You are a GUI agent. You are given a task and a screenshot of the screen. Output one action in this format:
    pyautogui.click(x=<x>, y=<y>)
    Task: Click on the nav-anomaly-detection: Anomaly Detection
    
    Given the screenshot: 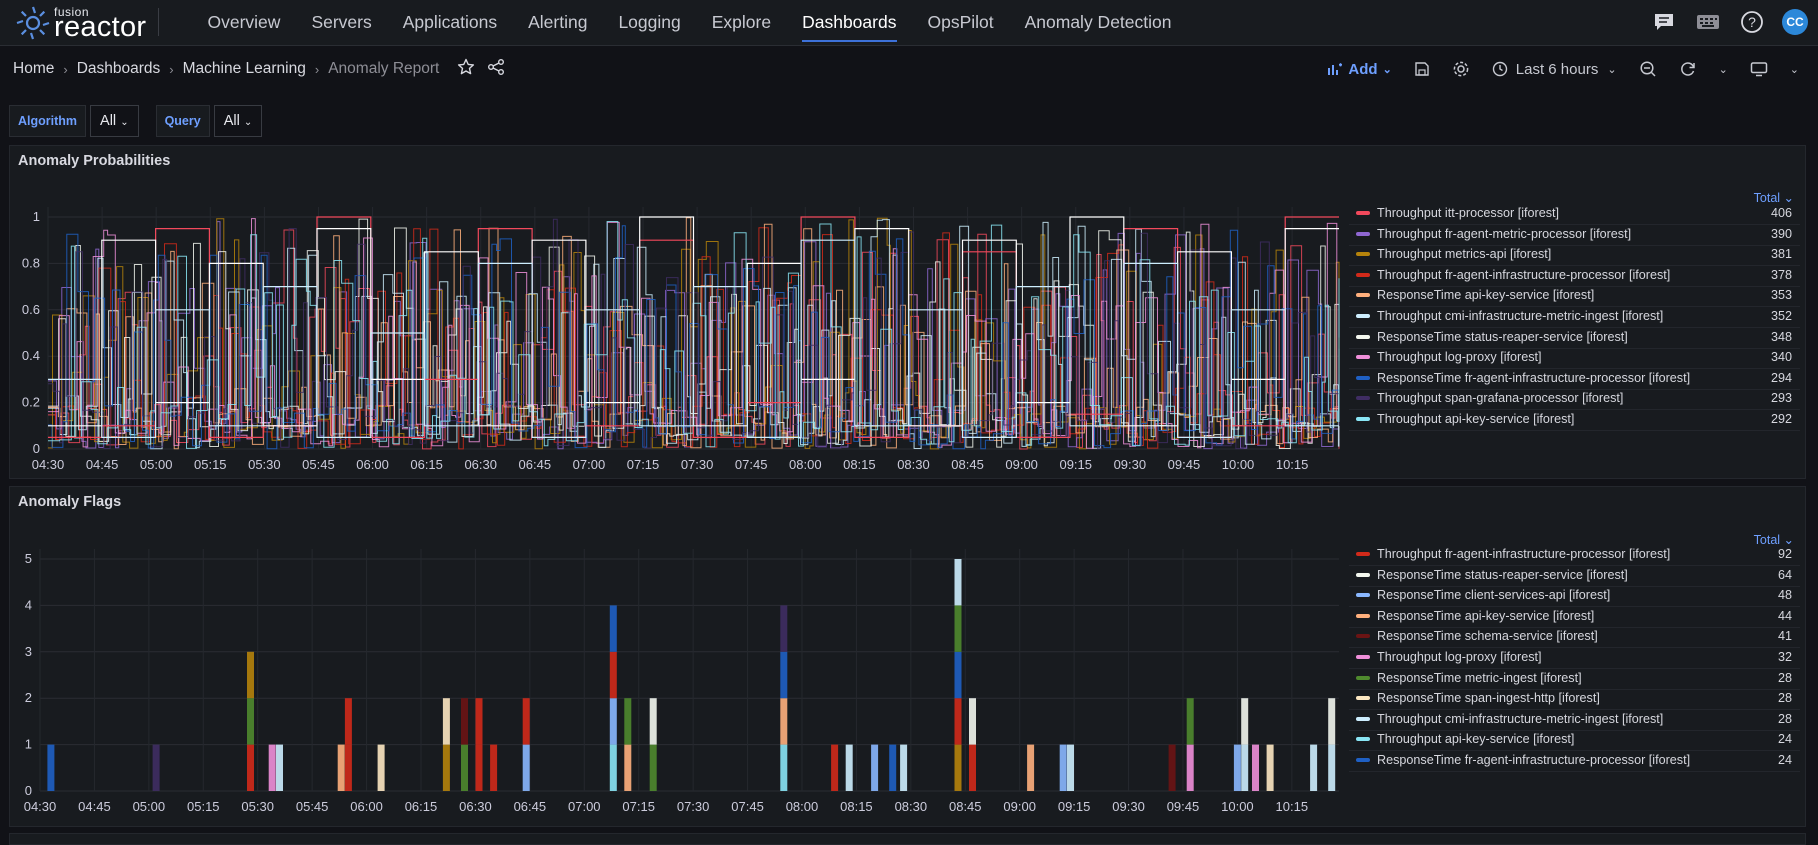 What is the action you would take?
    pyautogui.click(x=1098, y=22)
    